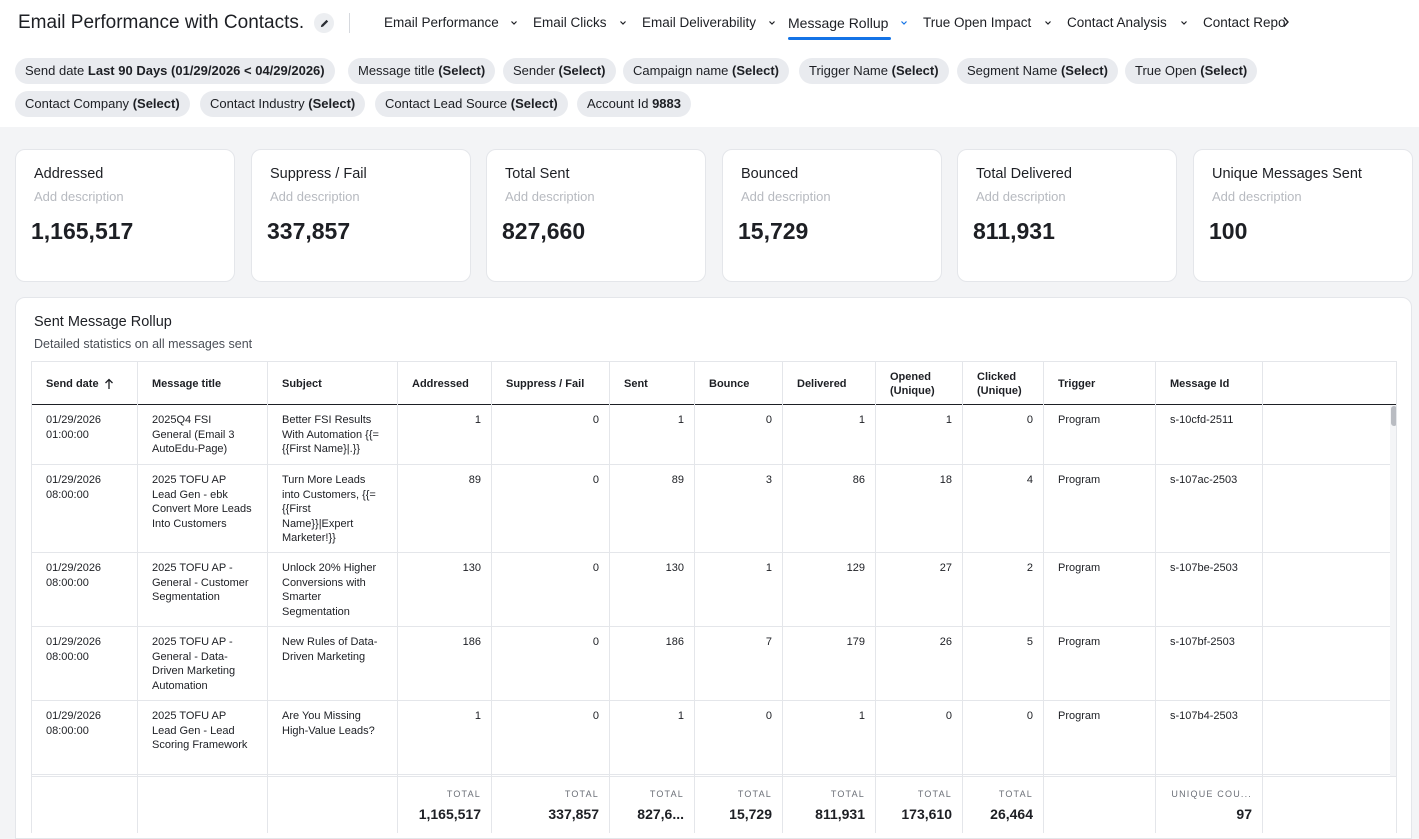  I want to click on column-header-label: Message Id, so click(1200, 383).